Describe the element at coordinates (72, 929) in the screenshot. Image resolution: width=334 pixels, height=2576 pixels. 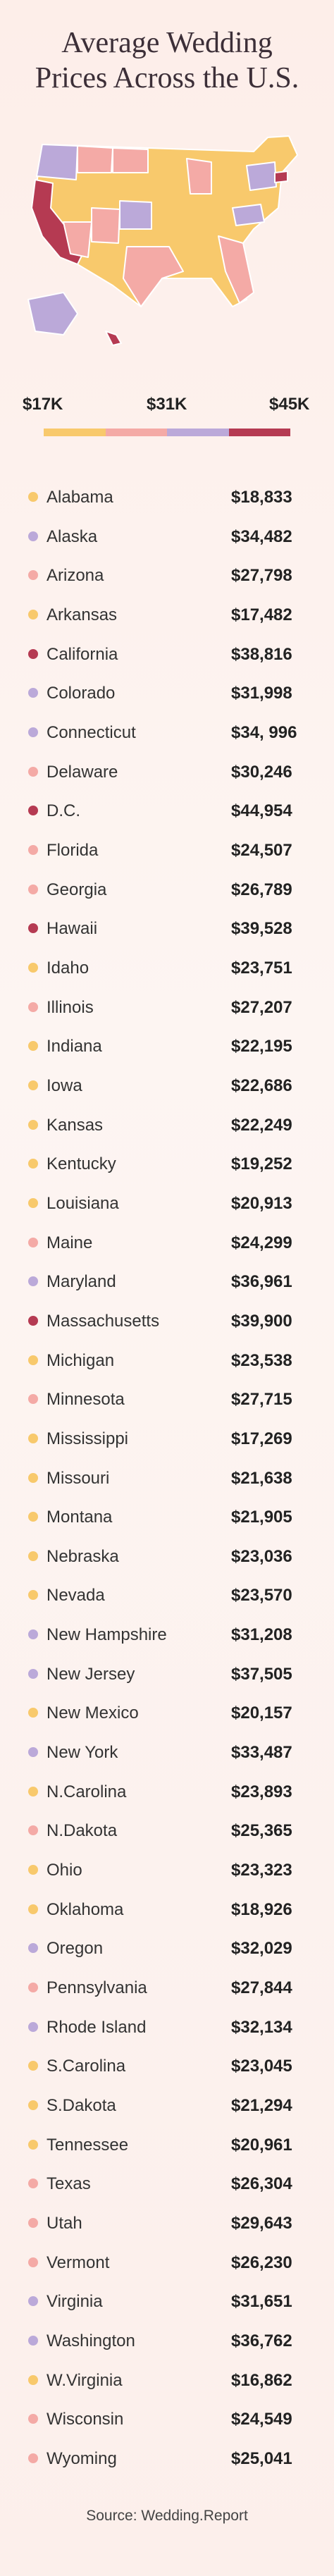
I see `state-name: Hawaii` at that location.